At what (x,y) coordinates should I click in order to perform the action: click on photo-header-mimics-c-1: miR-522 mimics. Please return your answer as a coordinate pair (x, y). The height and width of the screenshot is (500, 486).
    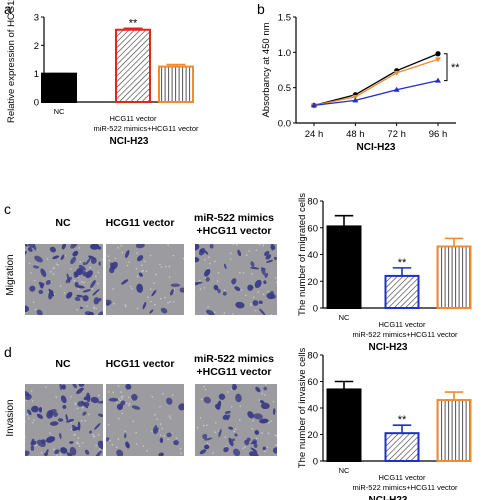
    Looking at the image, I should click on (234, 218).